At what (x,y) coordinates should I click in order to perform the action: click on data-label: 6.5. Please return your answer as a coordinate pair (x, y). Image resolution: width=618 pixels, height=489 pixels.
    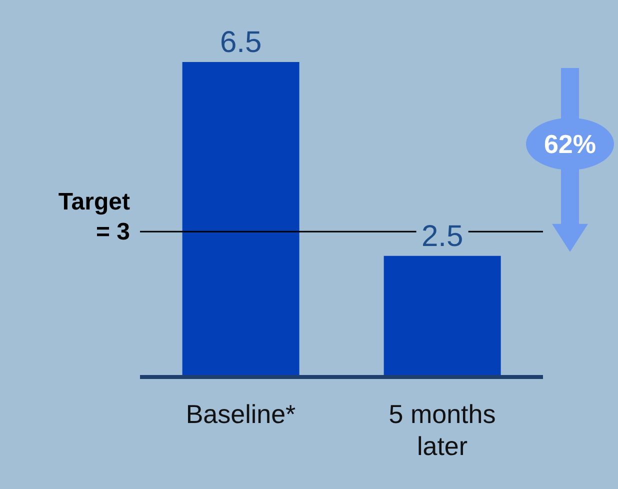
    Looking at the image, I should click on (241, 42).